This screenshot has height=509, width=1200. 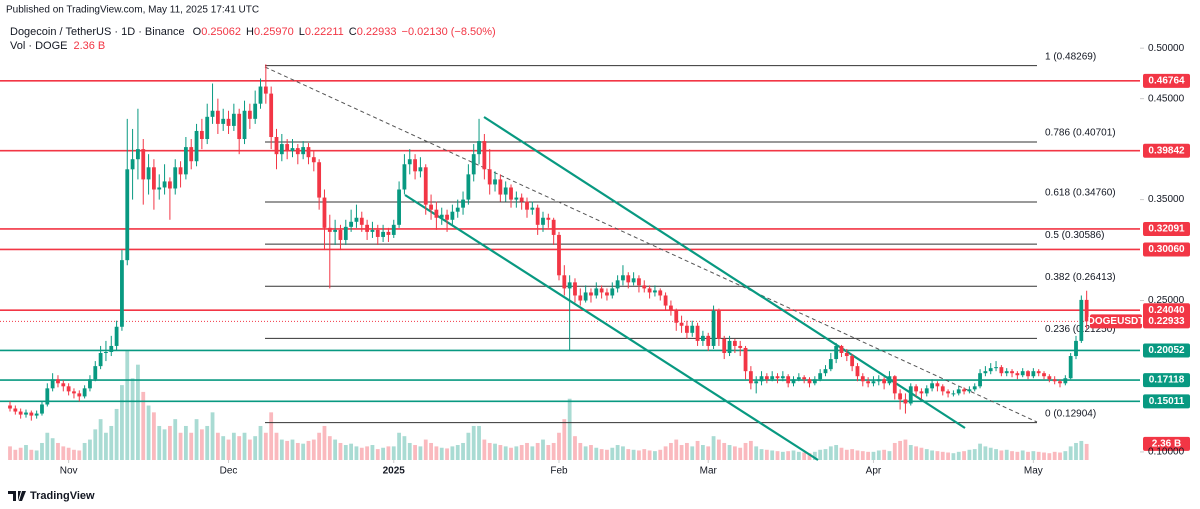 What do you see at coordinates (1167, 380) in the screenshot?
I see `level-tag-label: 0.17118` at bounding box center [1167, 380].